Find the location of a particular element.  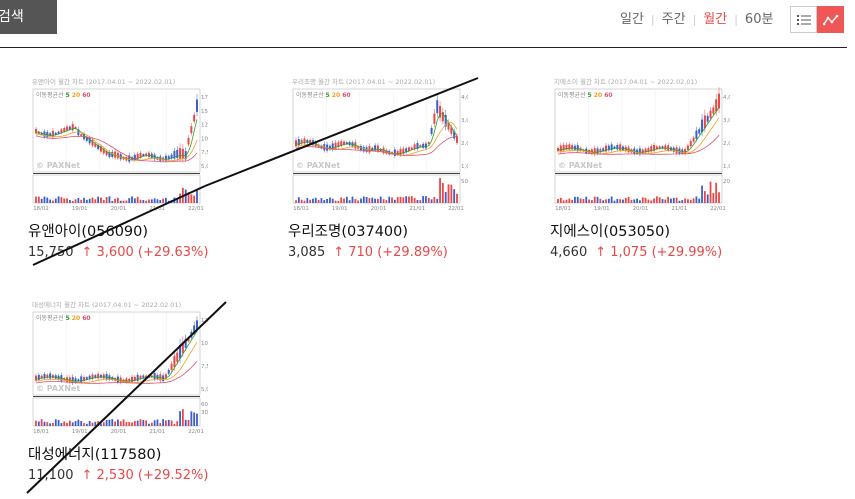

chart-view-button is located at coordinates (830, 19).